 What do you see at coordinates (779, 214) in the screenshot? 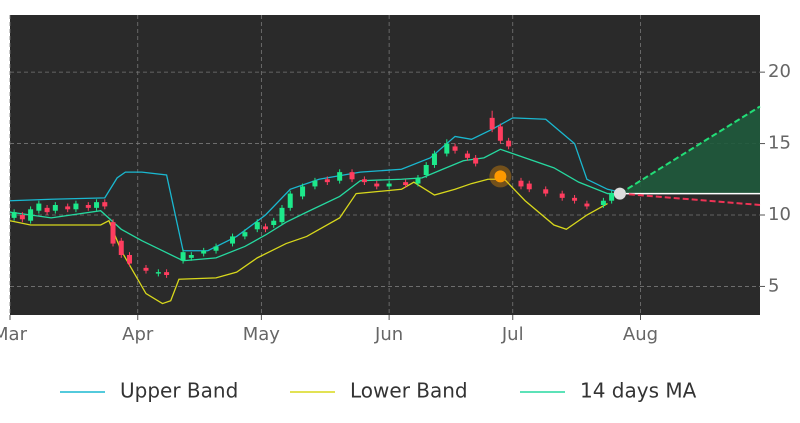
I see `y-tick-label: 10` at bounding box center [779, 214].